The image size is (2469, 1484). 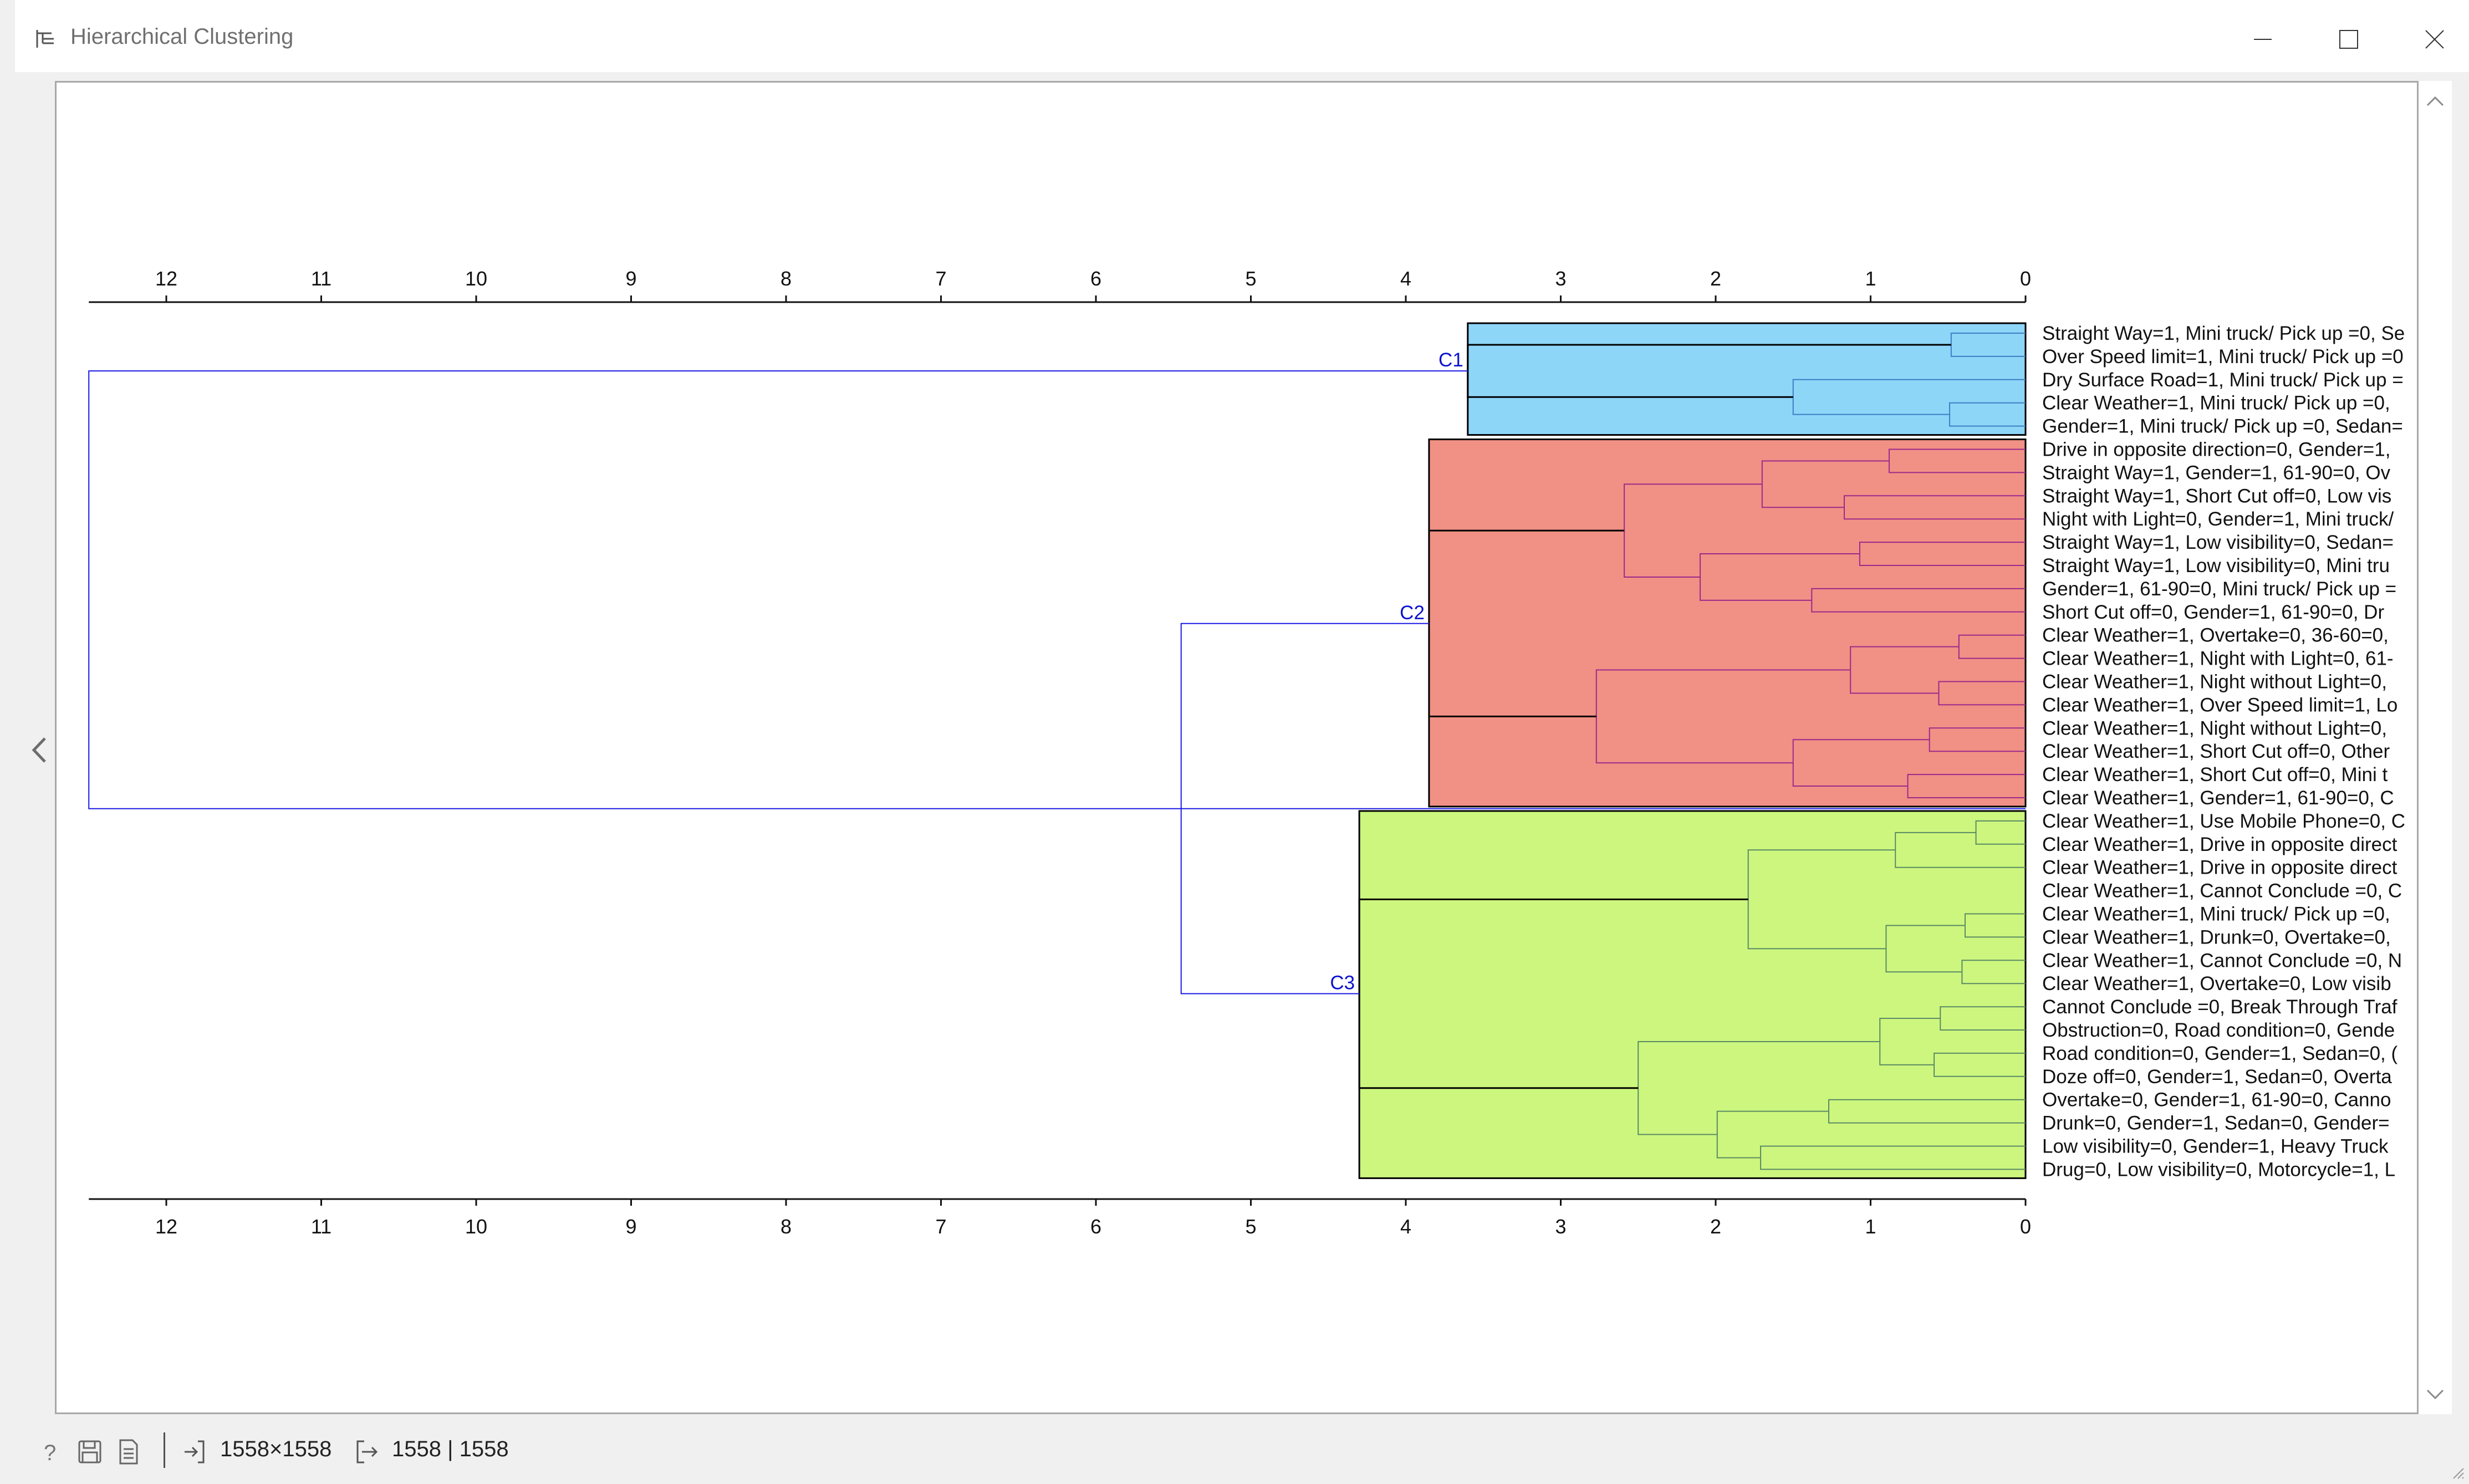 I want to click on maximize-icon, so click(x=2348, y=40).